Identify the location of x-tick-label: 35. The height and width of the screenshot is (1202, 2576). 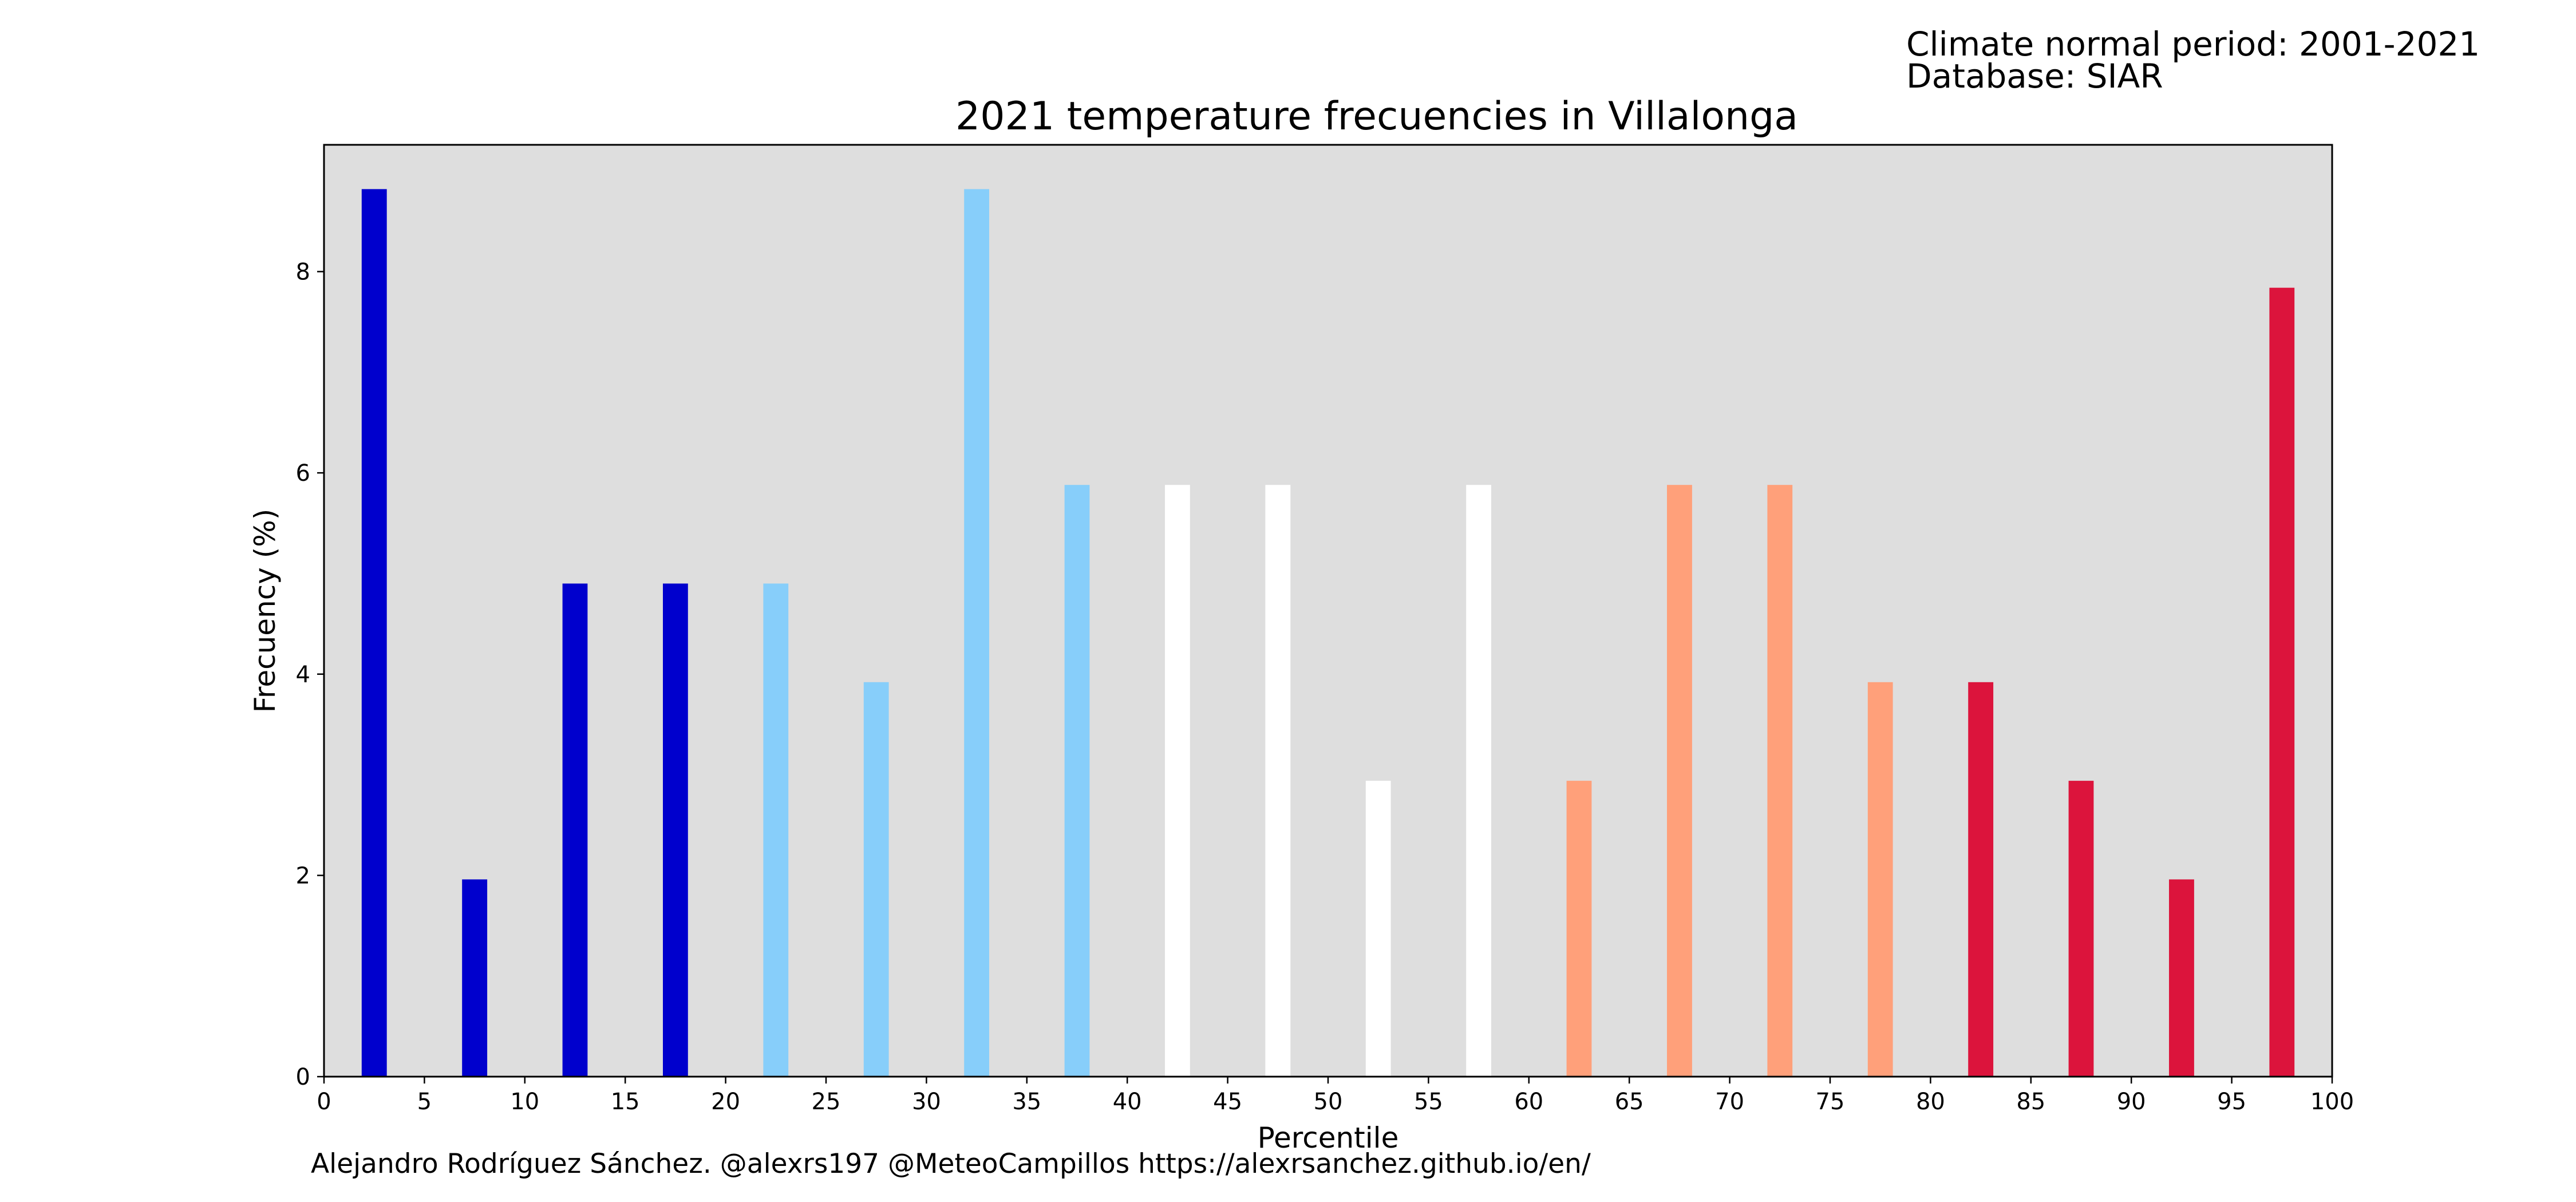
(1026, 1102).